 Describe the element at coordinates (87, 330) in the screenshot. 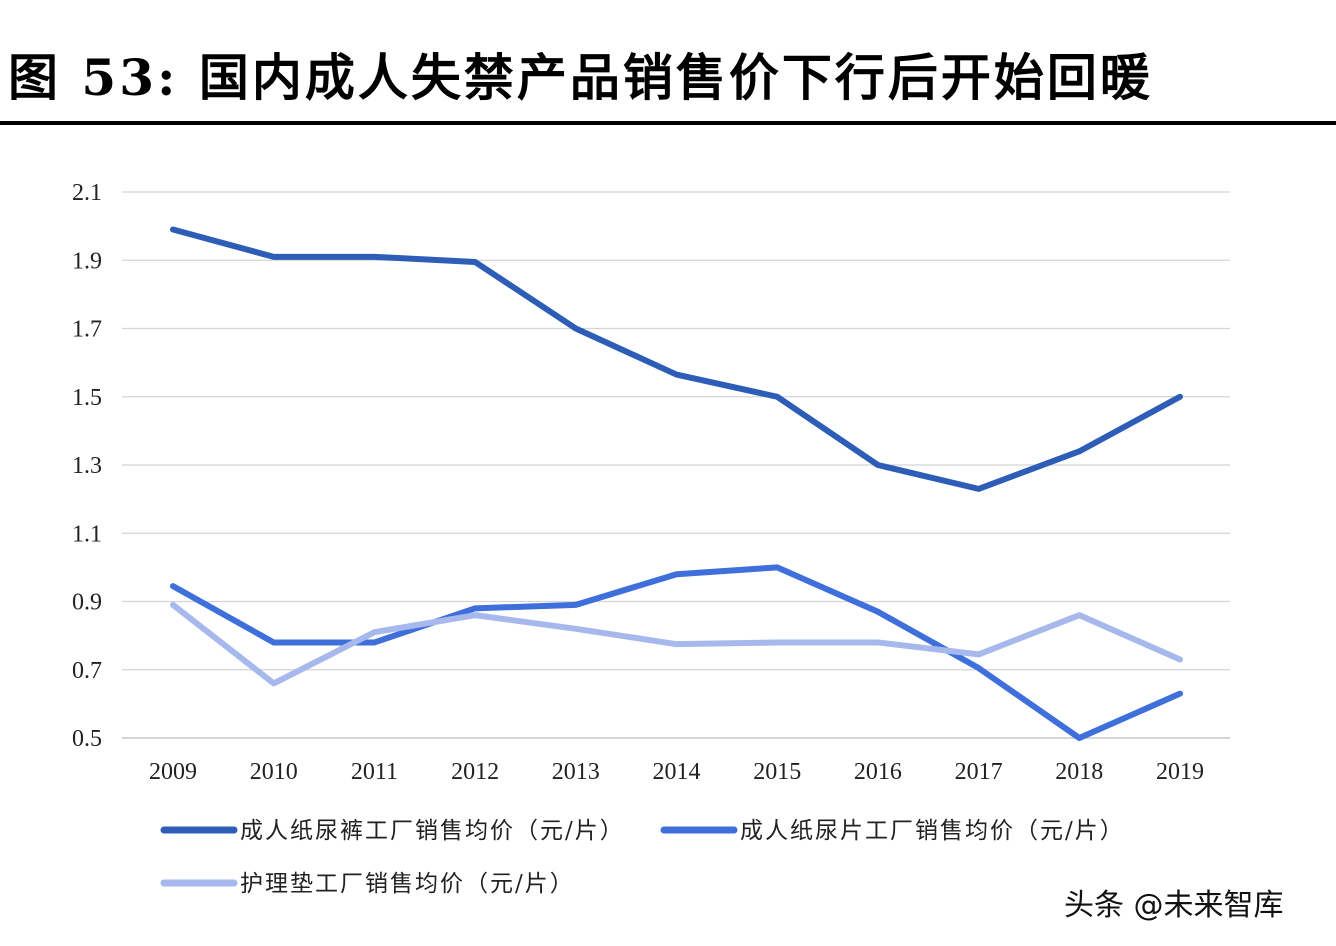

I see `y-tick-label: 1.7` at that location.